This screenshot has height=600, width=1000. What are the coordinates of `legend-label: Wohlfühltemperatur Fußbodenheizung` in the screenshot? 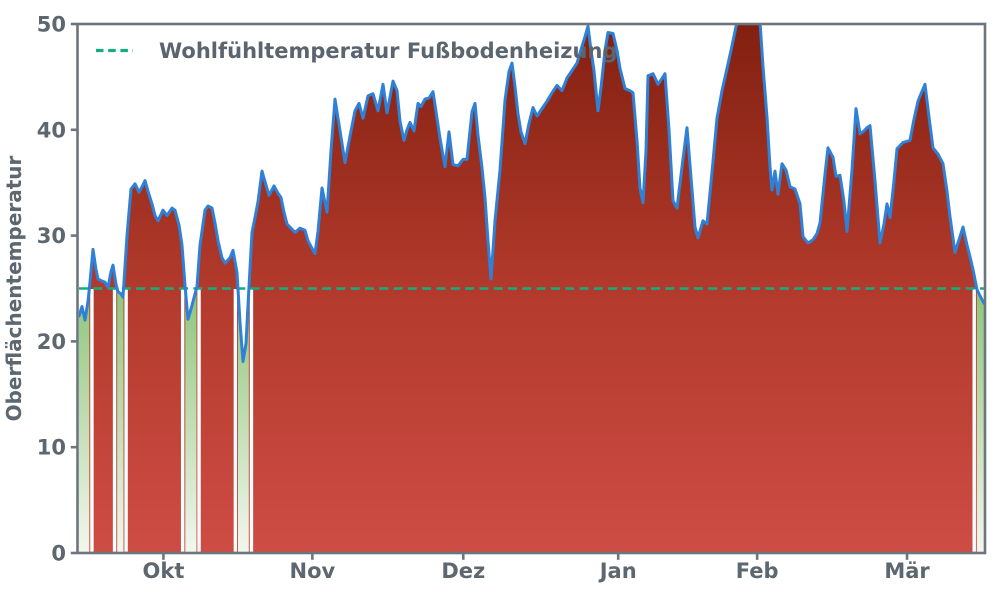 It's located at (388, 51).